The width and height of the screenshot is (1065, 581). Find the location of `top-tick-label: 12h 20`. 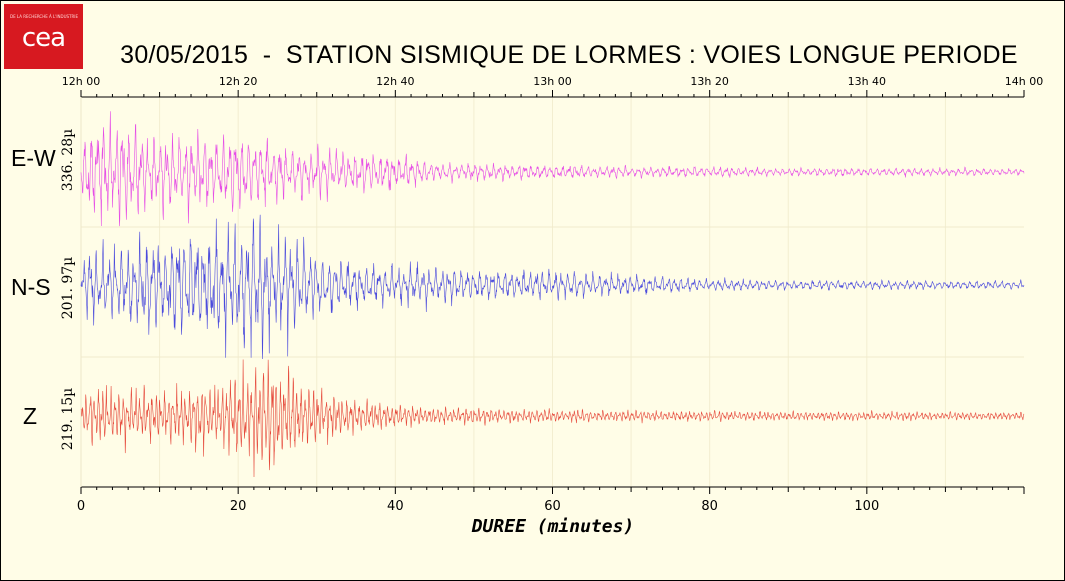

top-tick-label: 12h 20 is located at coordinates (238, 81).